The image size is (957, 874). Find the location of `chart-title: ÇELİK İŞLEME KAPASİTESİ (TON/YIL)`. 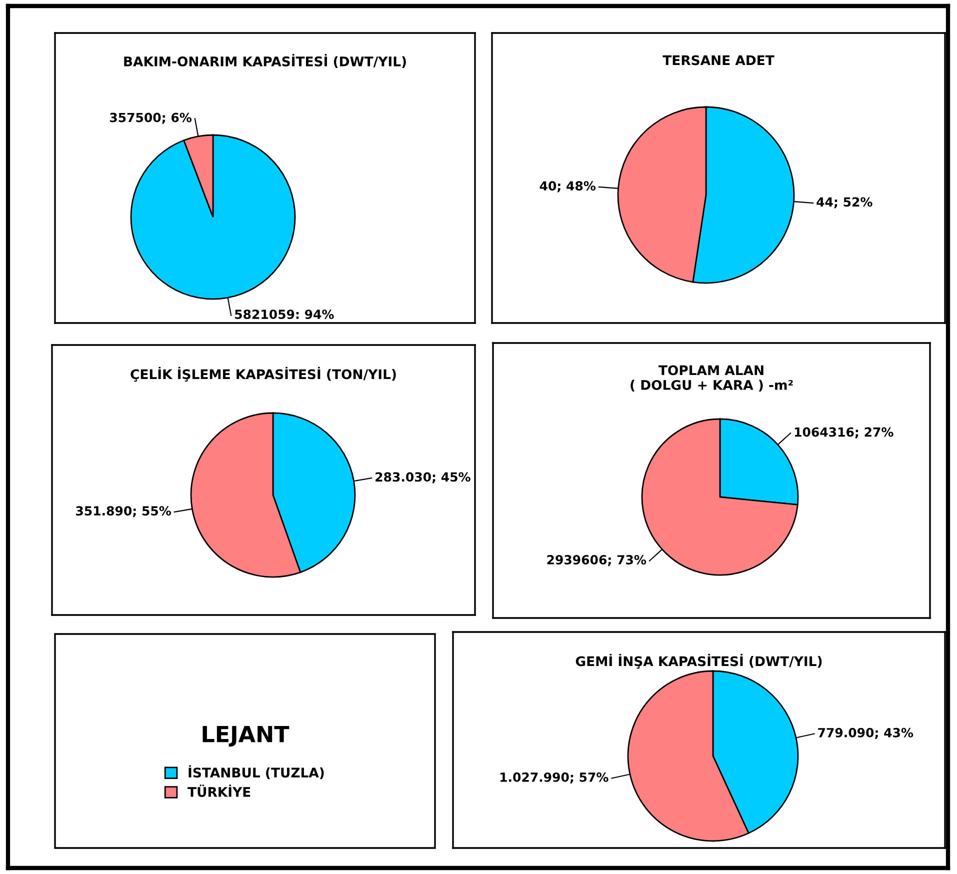

chart-title: ÇELİK İŞLEME KAPASİTESİ (TON/YIL) is located at coordinates (263, 374).